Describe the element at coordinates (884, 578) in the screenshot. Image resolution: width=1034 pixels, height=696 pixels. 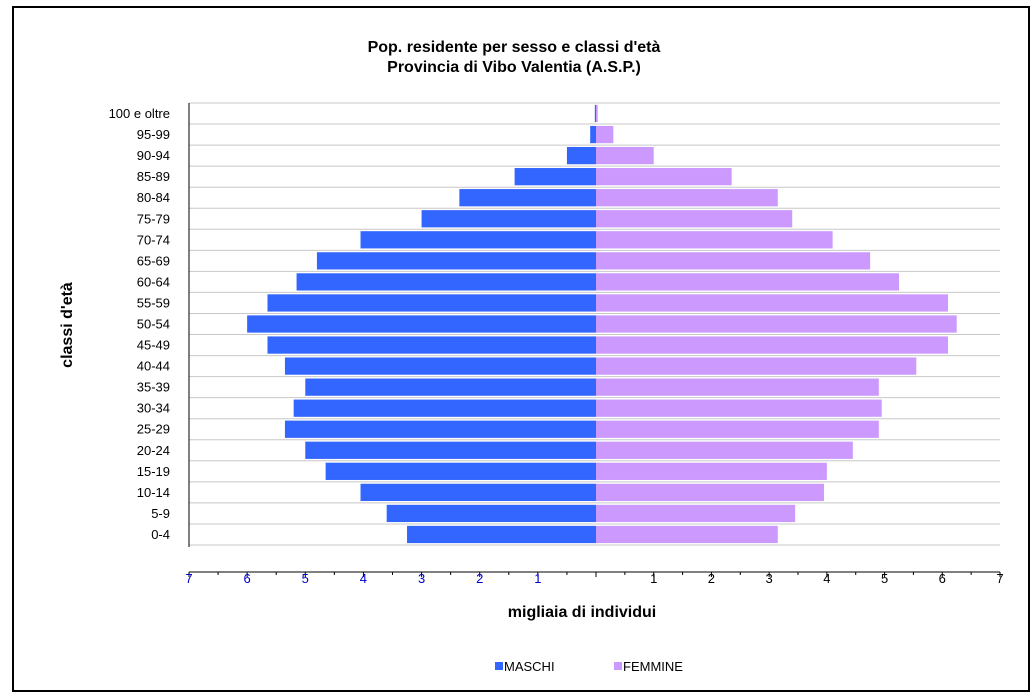
I see `x-tick-label-right: 5` at that location.